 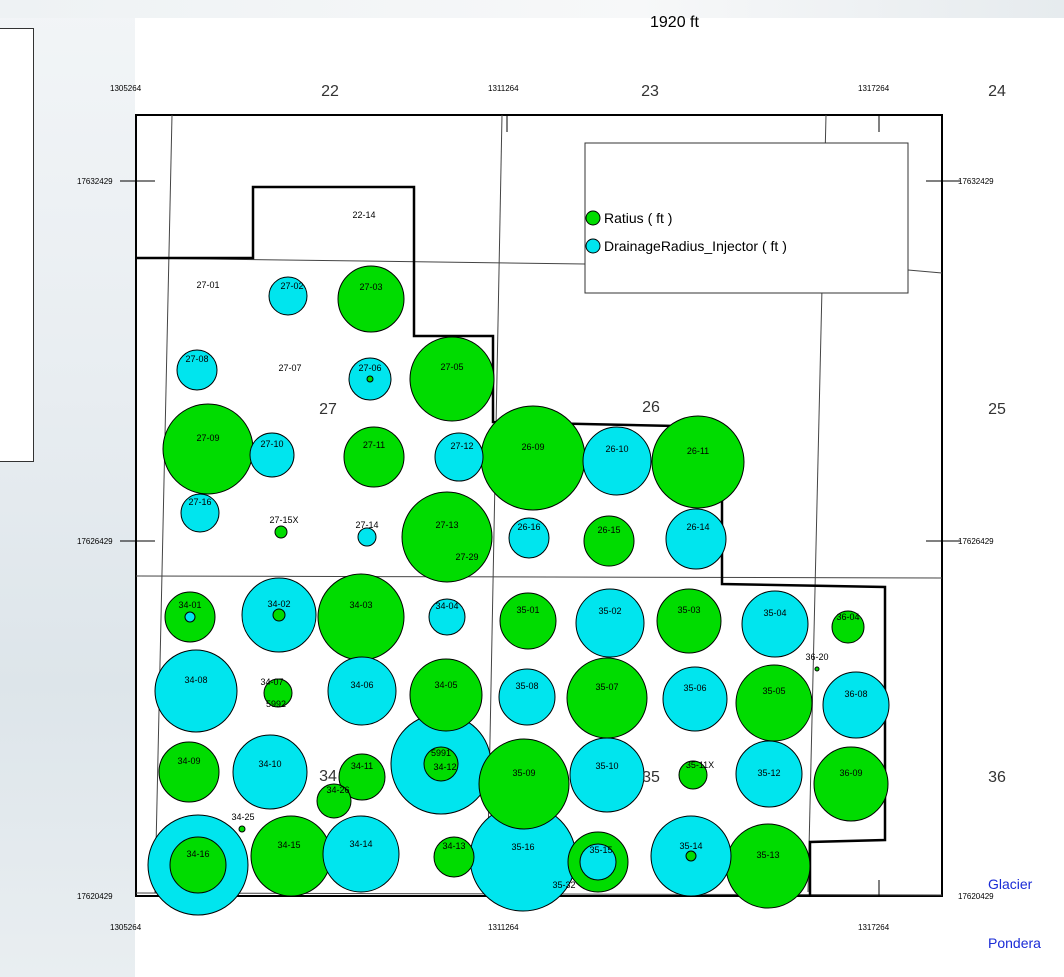 I want to click on section-label-35: 35, so click(x=651, y=777).